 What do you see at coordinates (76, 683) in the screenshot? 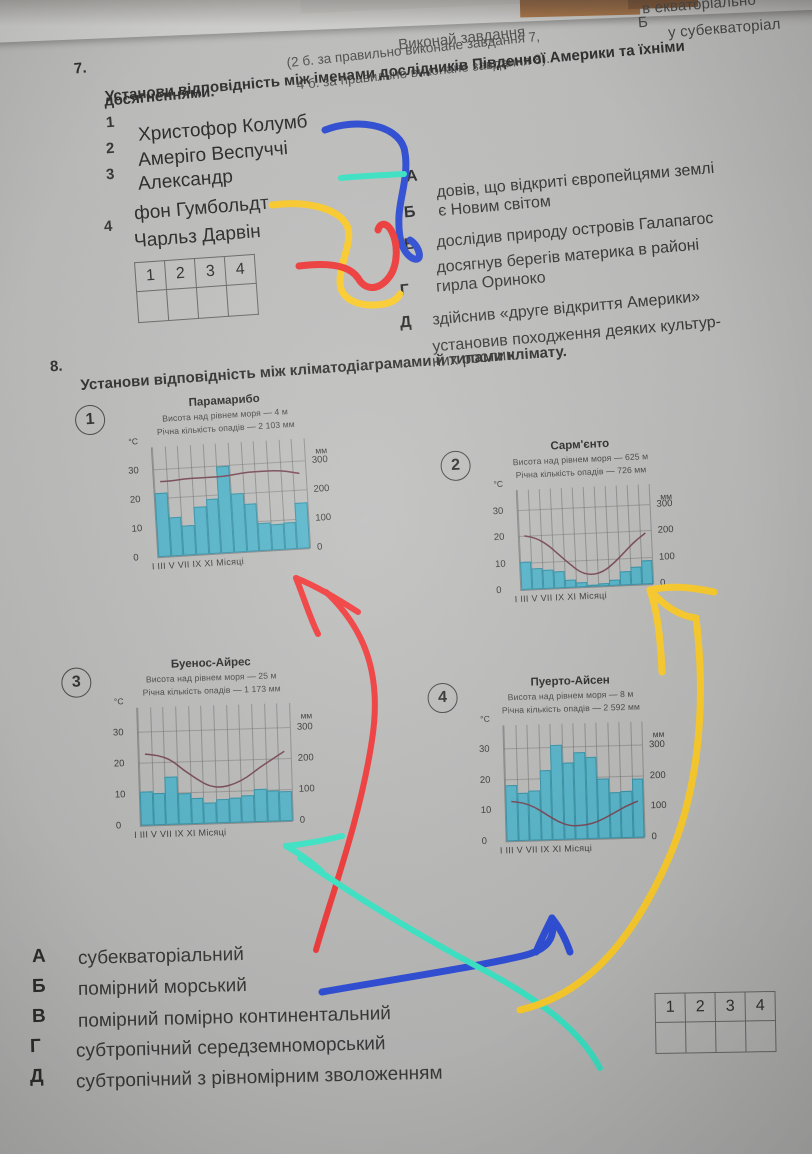
I see `diagram-number-badge-3: 3` at bounding box center [76, 683].